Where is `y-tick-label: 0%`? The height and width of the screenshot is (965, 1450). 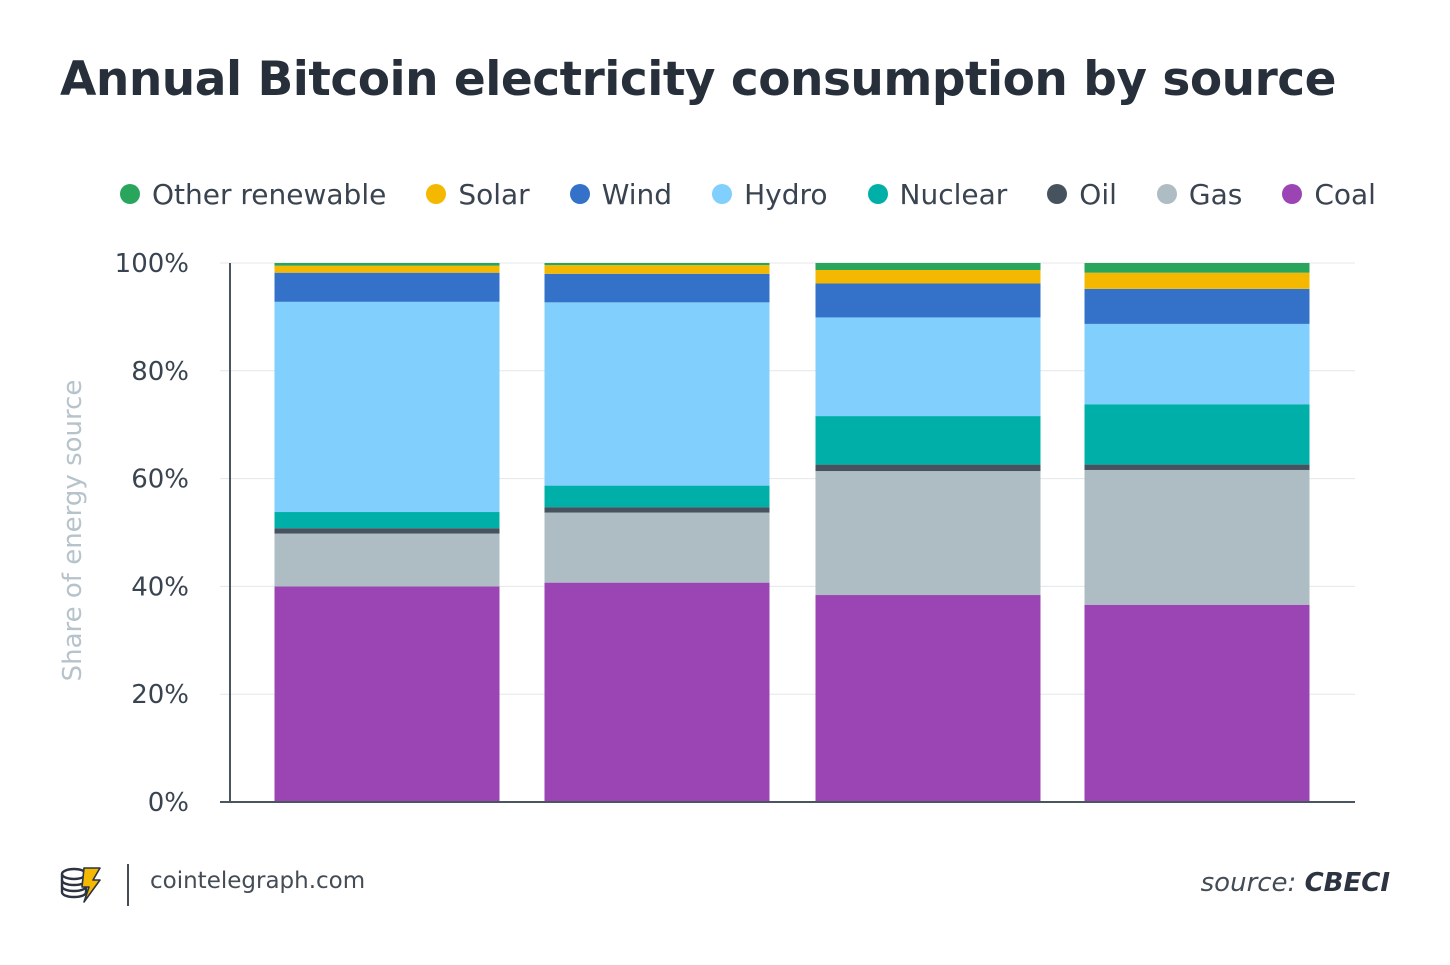
y-tick-label: 0% is located at coordinates (168, 803).